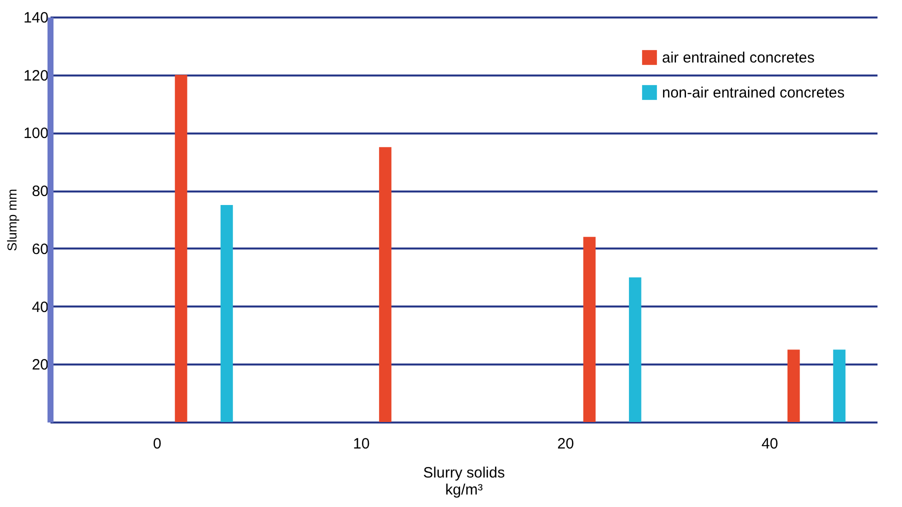  I want to click on y-tick-label: 80, so click(40, 191).